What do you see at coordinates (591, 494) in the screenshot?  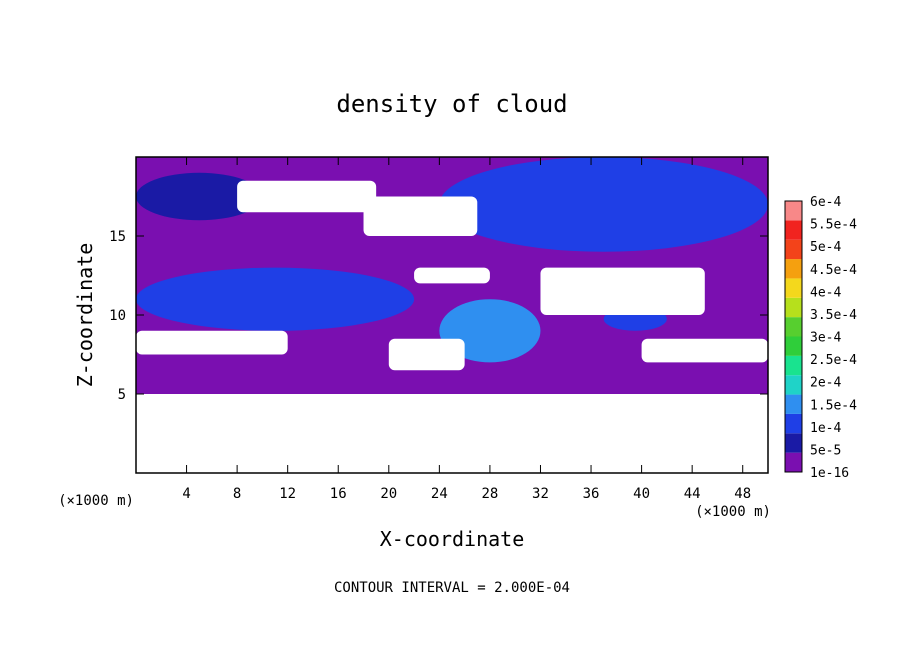 I see `x-tick-label: 36` at bounding box center [591, 494].